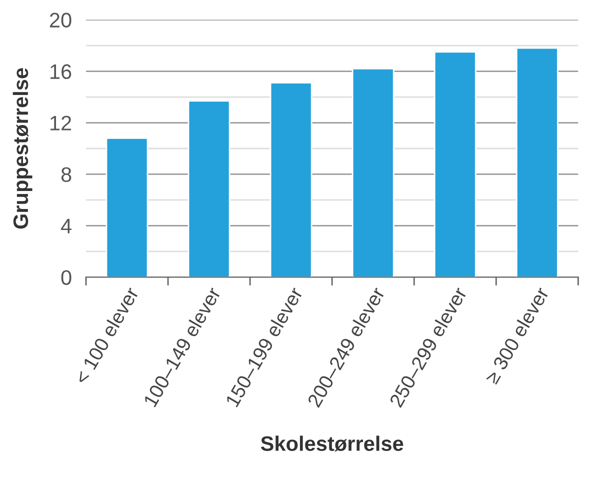  Describe the element at coordinates (61, 123) in the screenshot. I see `y-tick-label: 12` at that location.